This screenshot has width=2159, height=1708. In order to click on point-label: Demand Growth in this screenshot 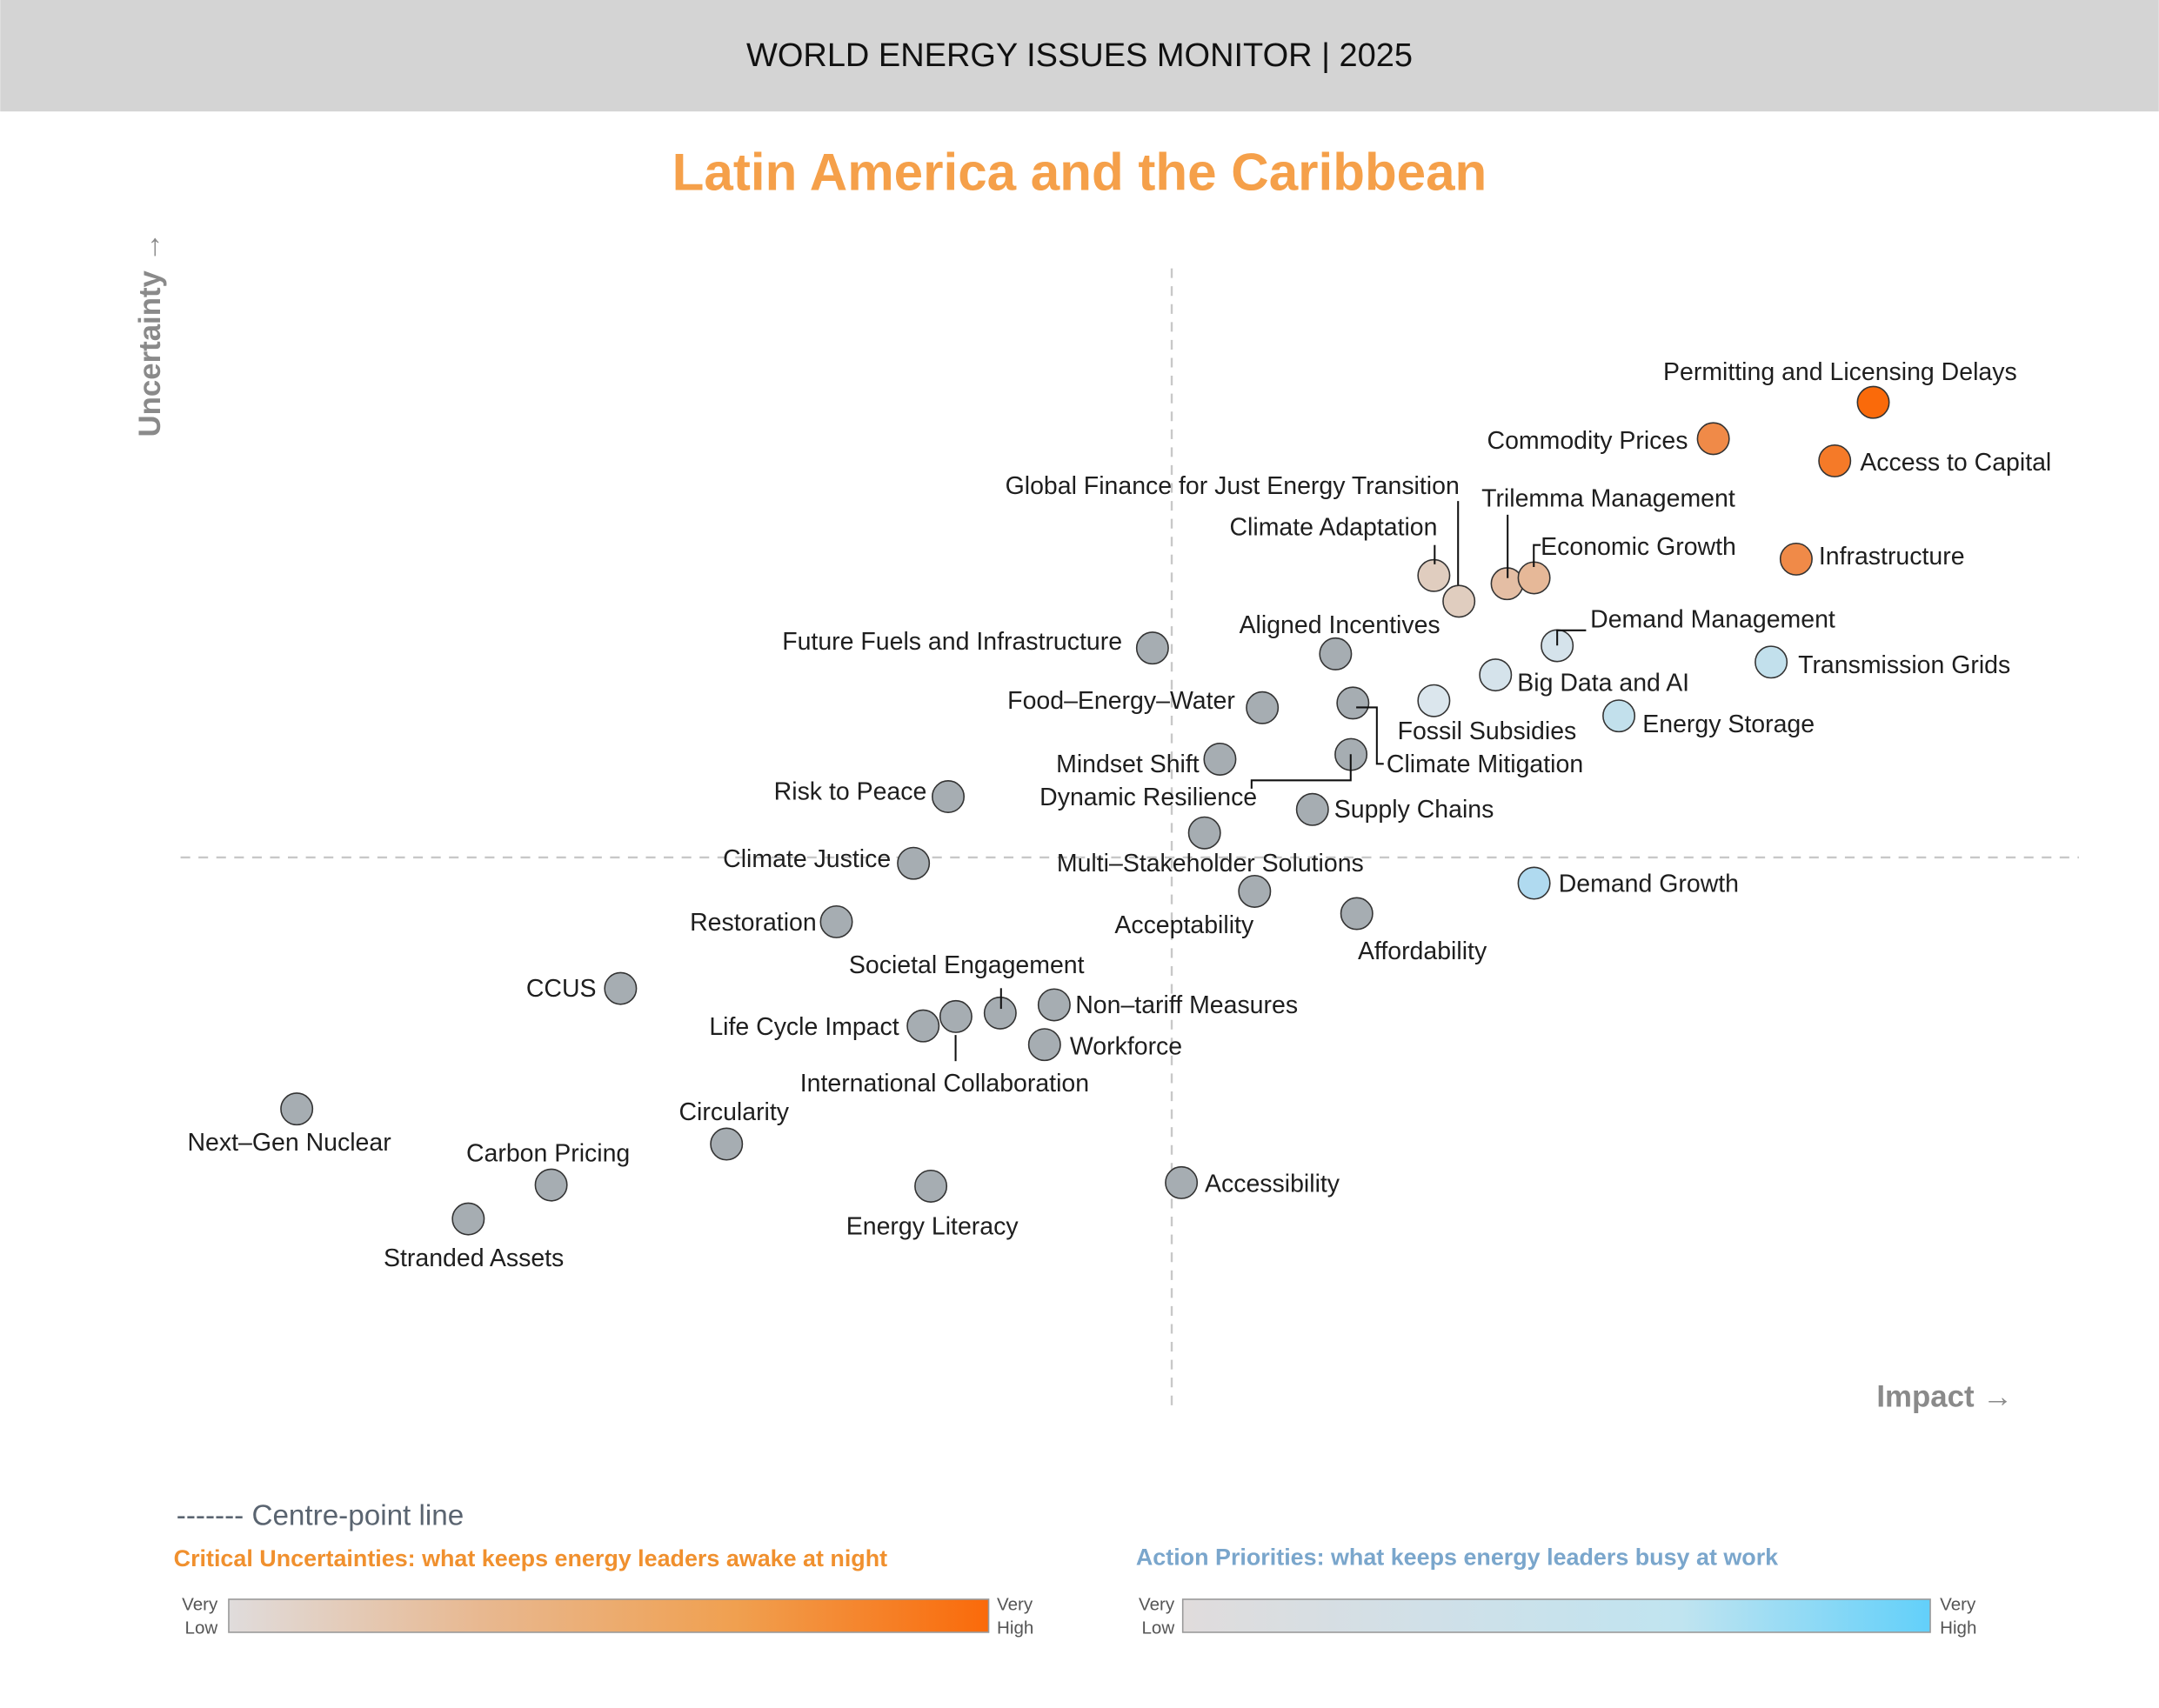, I will do `click(1649, 884)`.